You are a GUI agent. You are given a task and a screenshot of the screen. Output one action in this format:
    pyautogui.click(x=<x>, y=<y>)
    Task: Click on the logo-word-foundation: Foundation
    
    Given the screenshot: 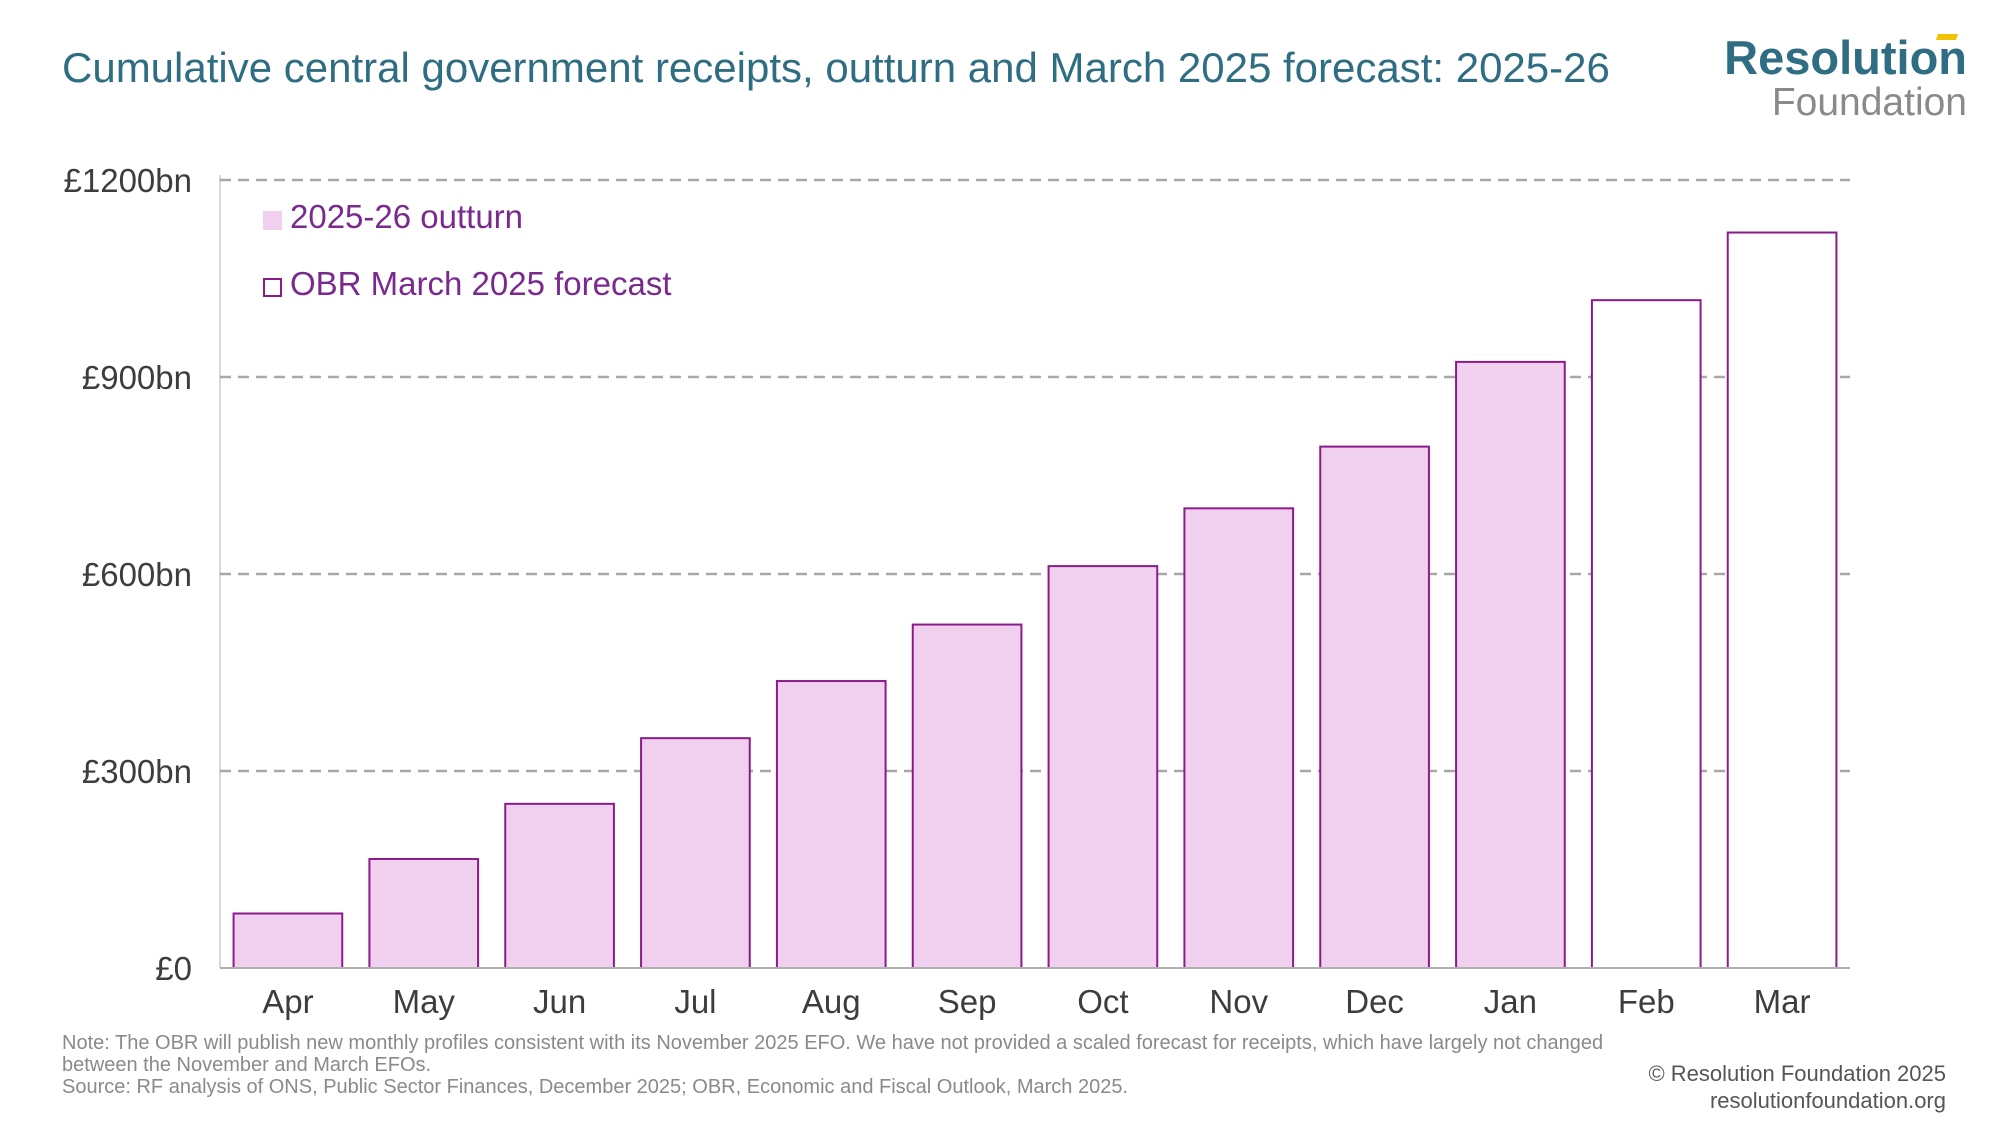 What is the action you would take?
    pyautogui.click(x=1869, y=102)
    